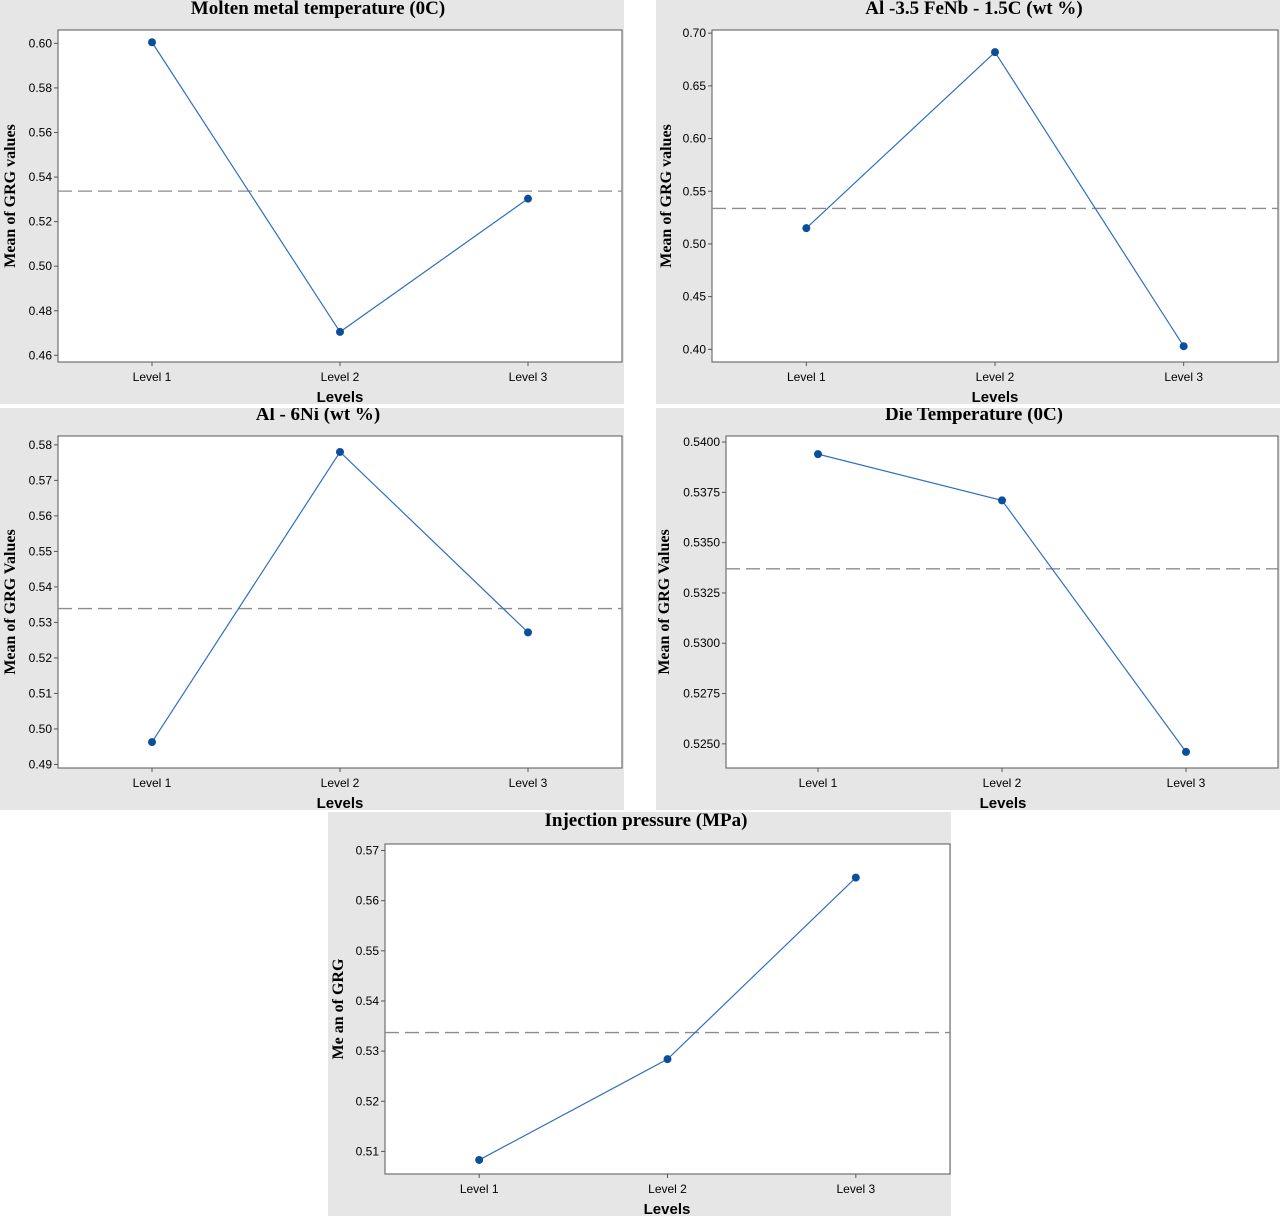  Describe the element at coordinates (41, 764) in the screenshot. I see `y-tick-label: 0.49` at that location.